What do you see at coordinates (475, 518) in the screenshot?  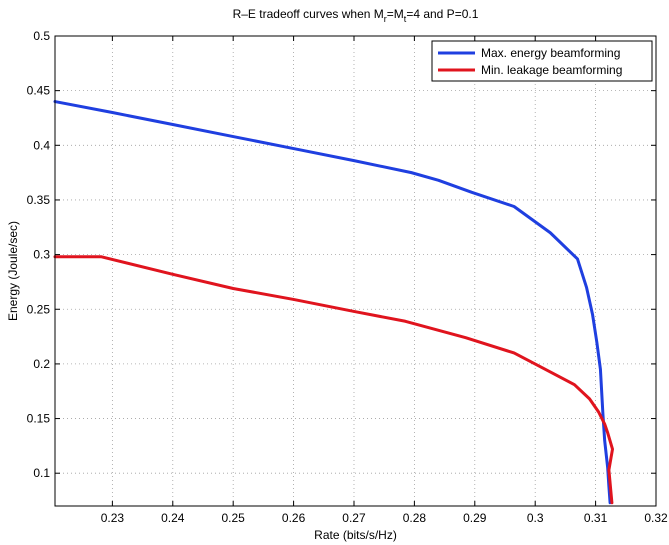 I see `x-tick-label: 0.29` at bounding box center [475, 518].